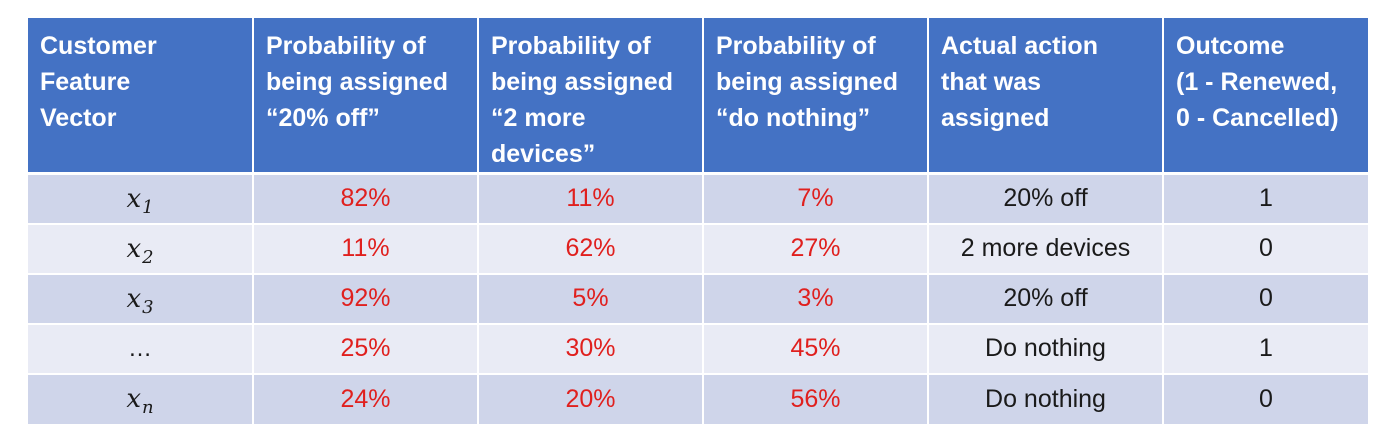  What do you see at coordinates (366, 198) in the screenshot?
I see `prob-20-off-cell: 82%` at bounding box center [366, 198].